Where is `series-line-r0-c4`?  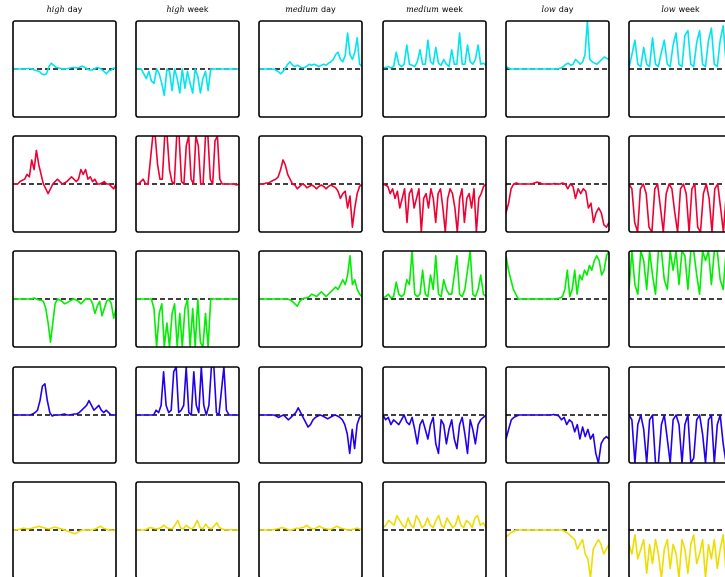
series-line-r0-c4 is located at coordinates (557, 45).